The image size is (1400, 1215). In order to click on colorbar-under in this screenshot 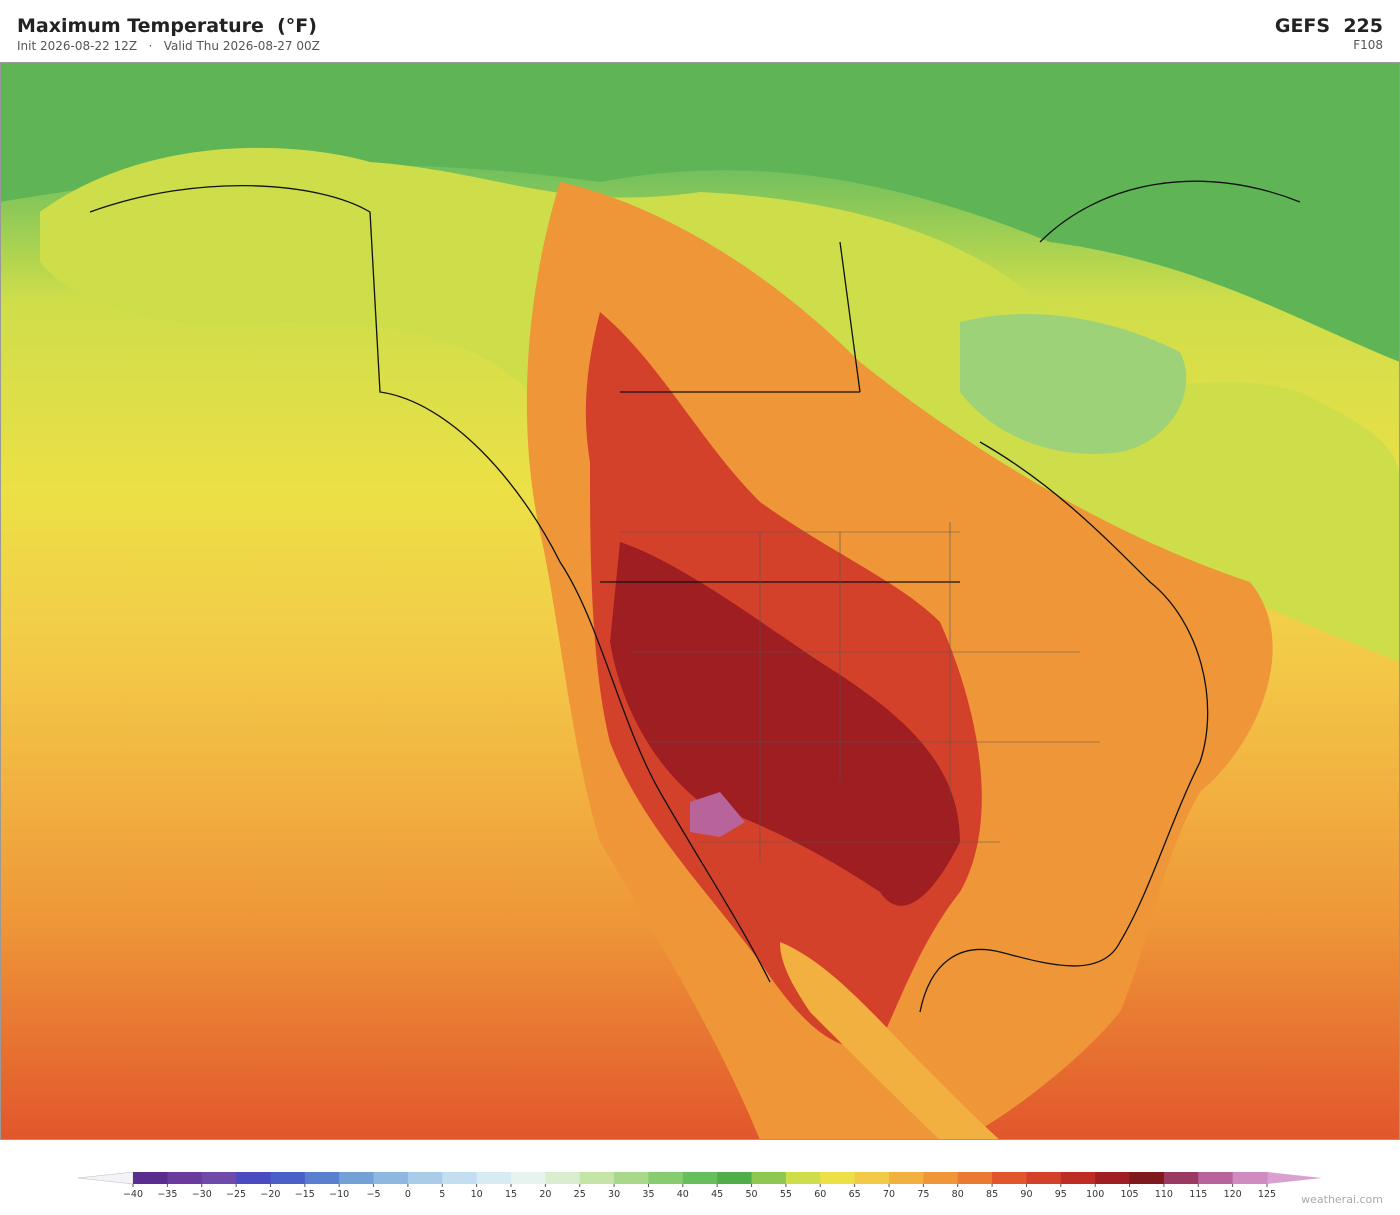, I will do `click(105, 1178)`.